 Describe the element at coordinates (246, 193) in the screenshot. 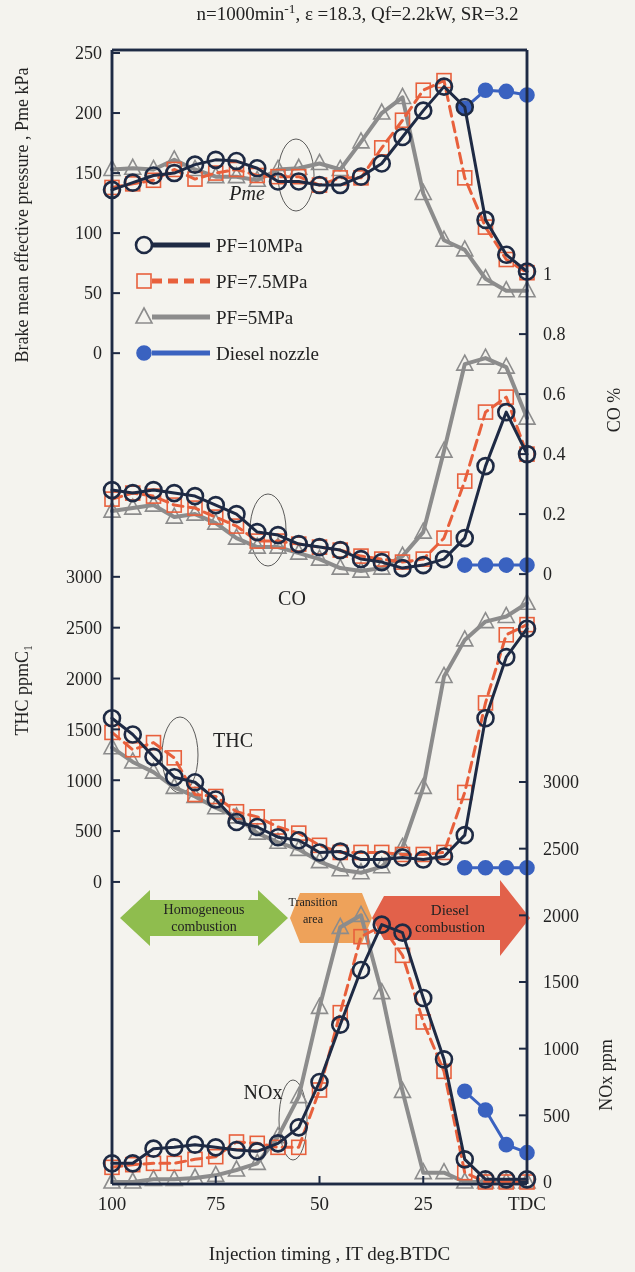

I see `annotation: Pme` at that location.